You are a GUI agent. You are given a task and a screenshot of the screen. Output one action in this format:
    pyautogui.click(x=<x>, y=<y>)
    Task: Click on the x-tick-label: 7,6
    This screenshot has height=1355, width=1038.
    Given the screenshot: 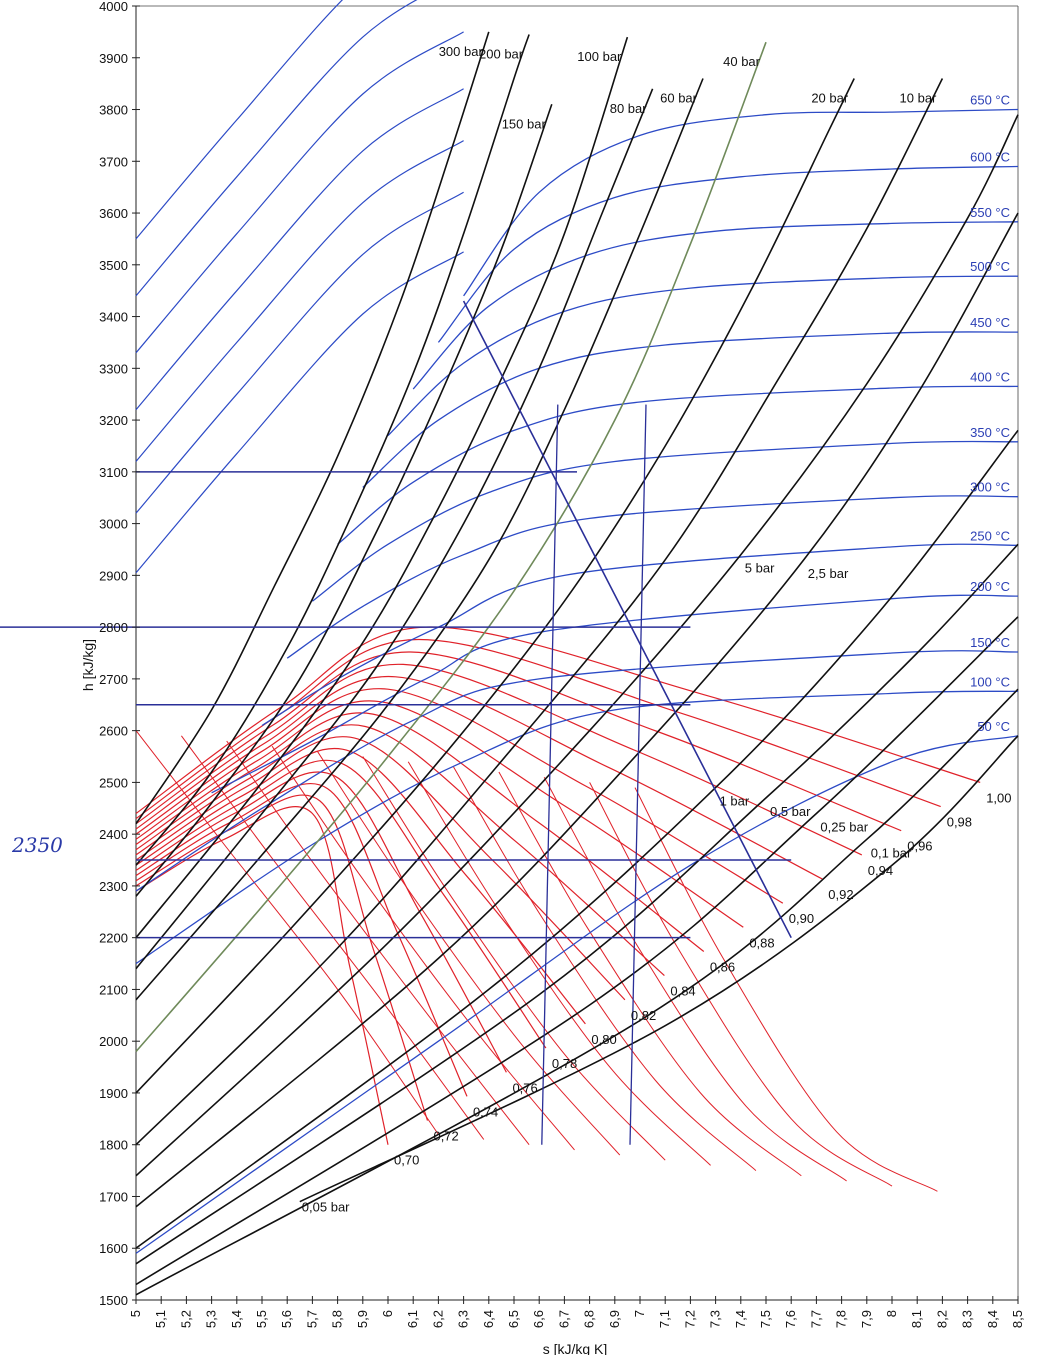 What is the action you would take?
    pyautogui.click(x=790, y=1319)
    